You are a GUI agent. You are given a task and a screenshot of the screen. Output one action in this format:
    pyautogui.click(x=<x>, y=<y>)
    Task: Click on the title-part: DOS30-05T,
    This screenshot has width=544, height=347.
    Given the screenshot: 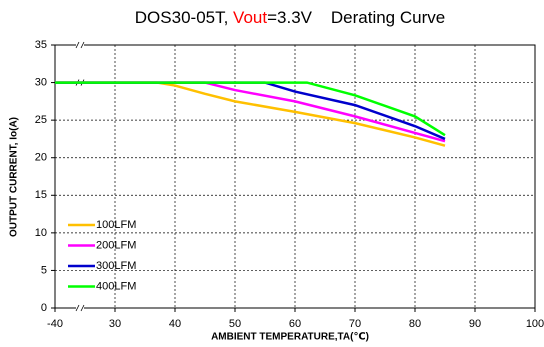 What is the action you would take?
    pyautogui.click(x=184, y=17)
    